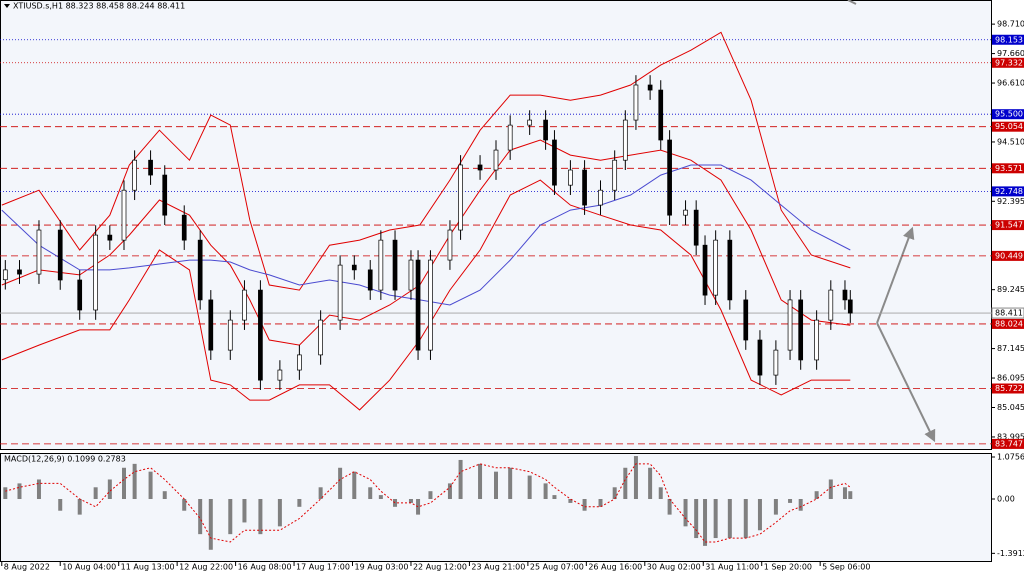 The image size is (1024, 573). What do you see at coordinates (65, 459) in the screenshot?
I see `macd-title: MACD(12,26,9) 0.1099 0.2783` at bounding box center [65, 459].